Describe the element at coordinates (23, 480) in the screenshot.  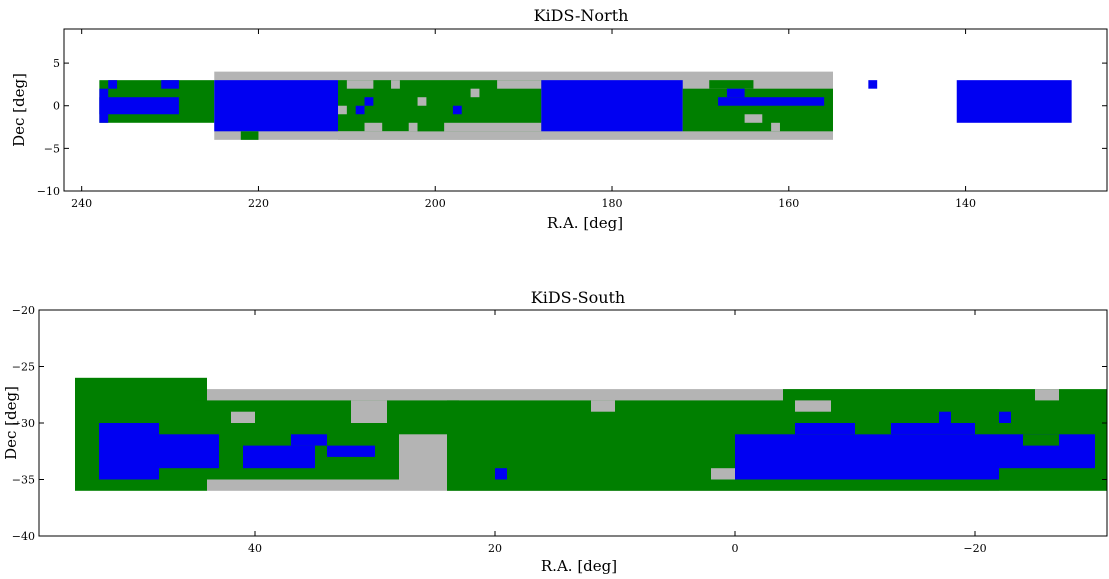
I see `y-tick-label: −35` at that location.